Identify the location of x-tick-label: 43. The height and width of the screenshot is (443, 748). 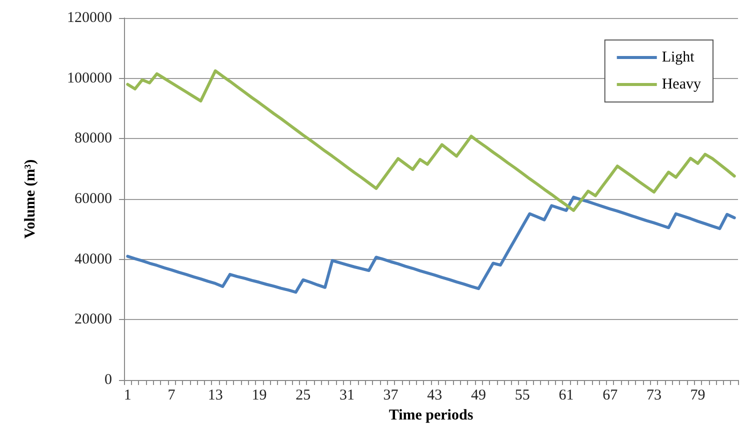
(434, 396).